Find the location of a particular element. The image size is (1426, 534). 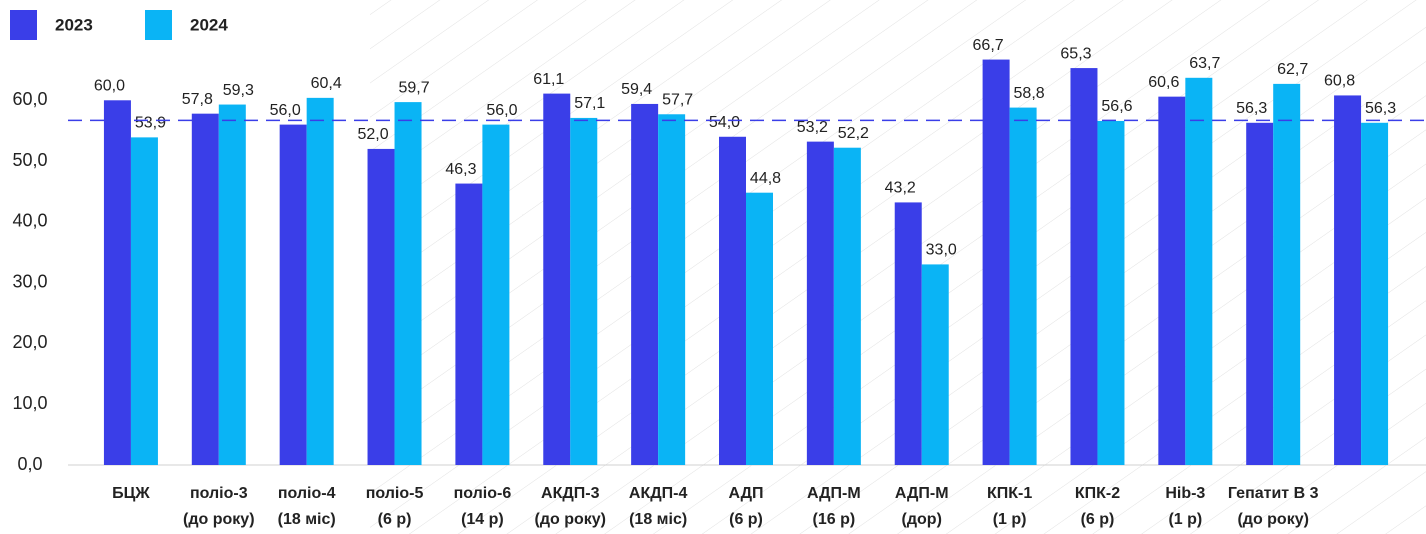

x-tick-label: поліо-5 is located at coordinates (395, 493).